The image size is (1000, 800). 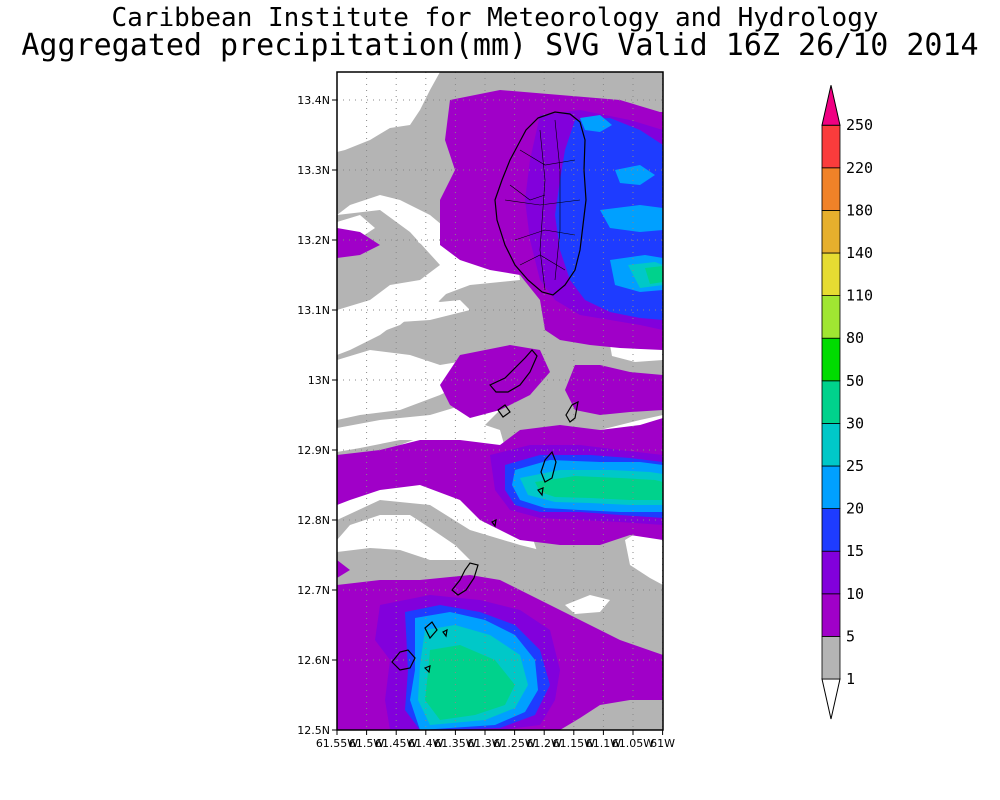 What do you see at coordinates (313, 590) in the screenshot?
I see `lat-tick-label: 12.7N` at bounding box center [313, 590].